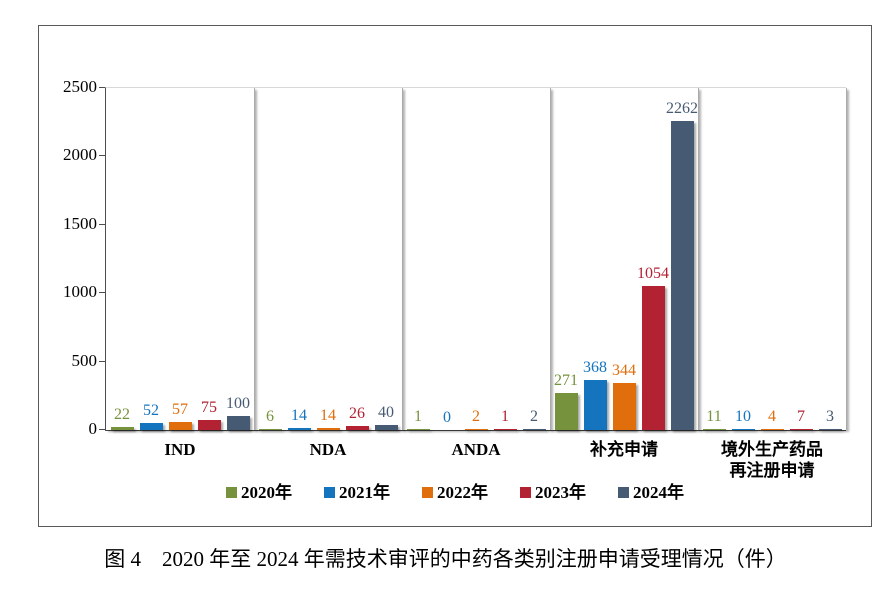 The height and width of the screenshot is (589, 891). I want to click on legend-label: 2021年, so click(364, 492).